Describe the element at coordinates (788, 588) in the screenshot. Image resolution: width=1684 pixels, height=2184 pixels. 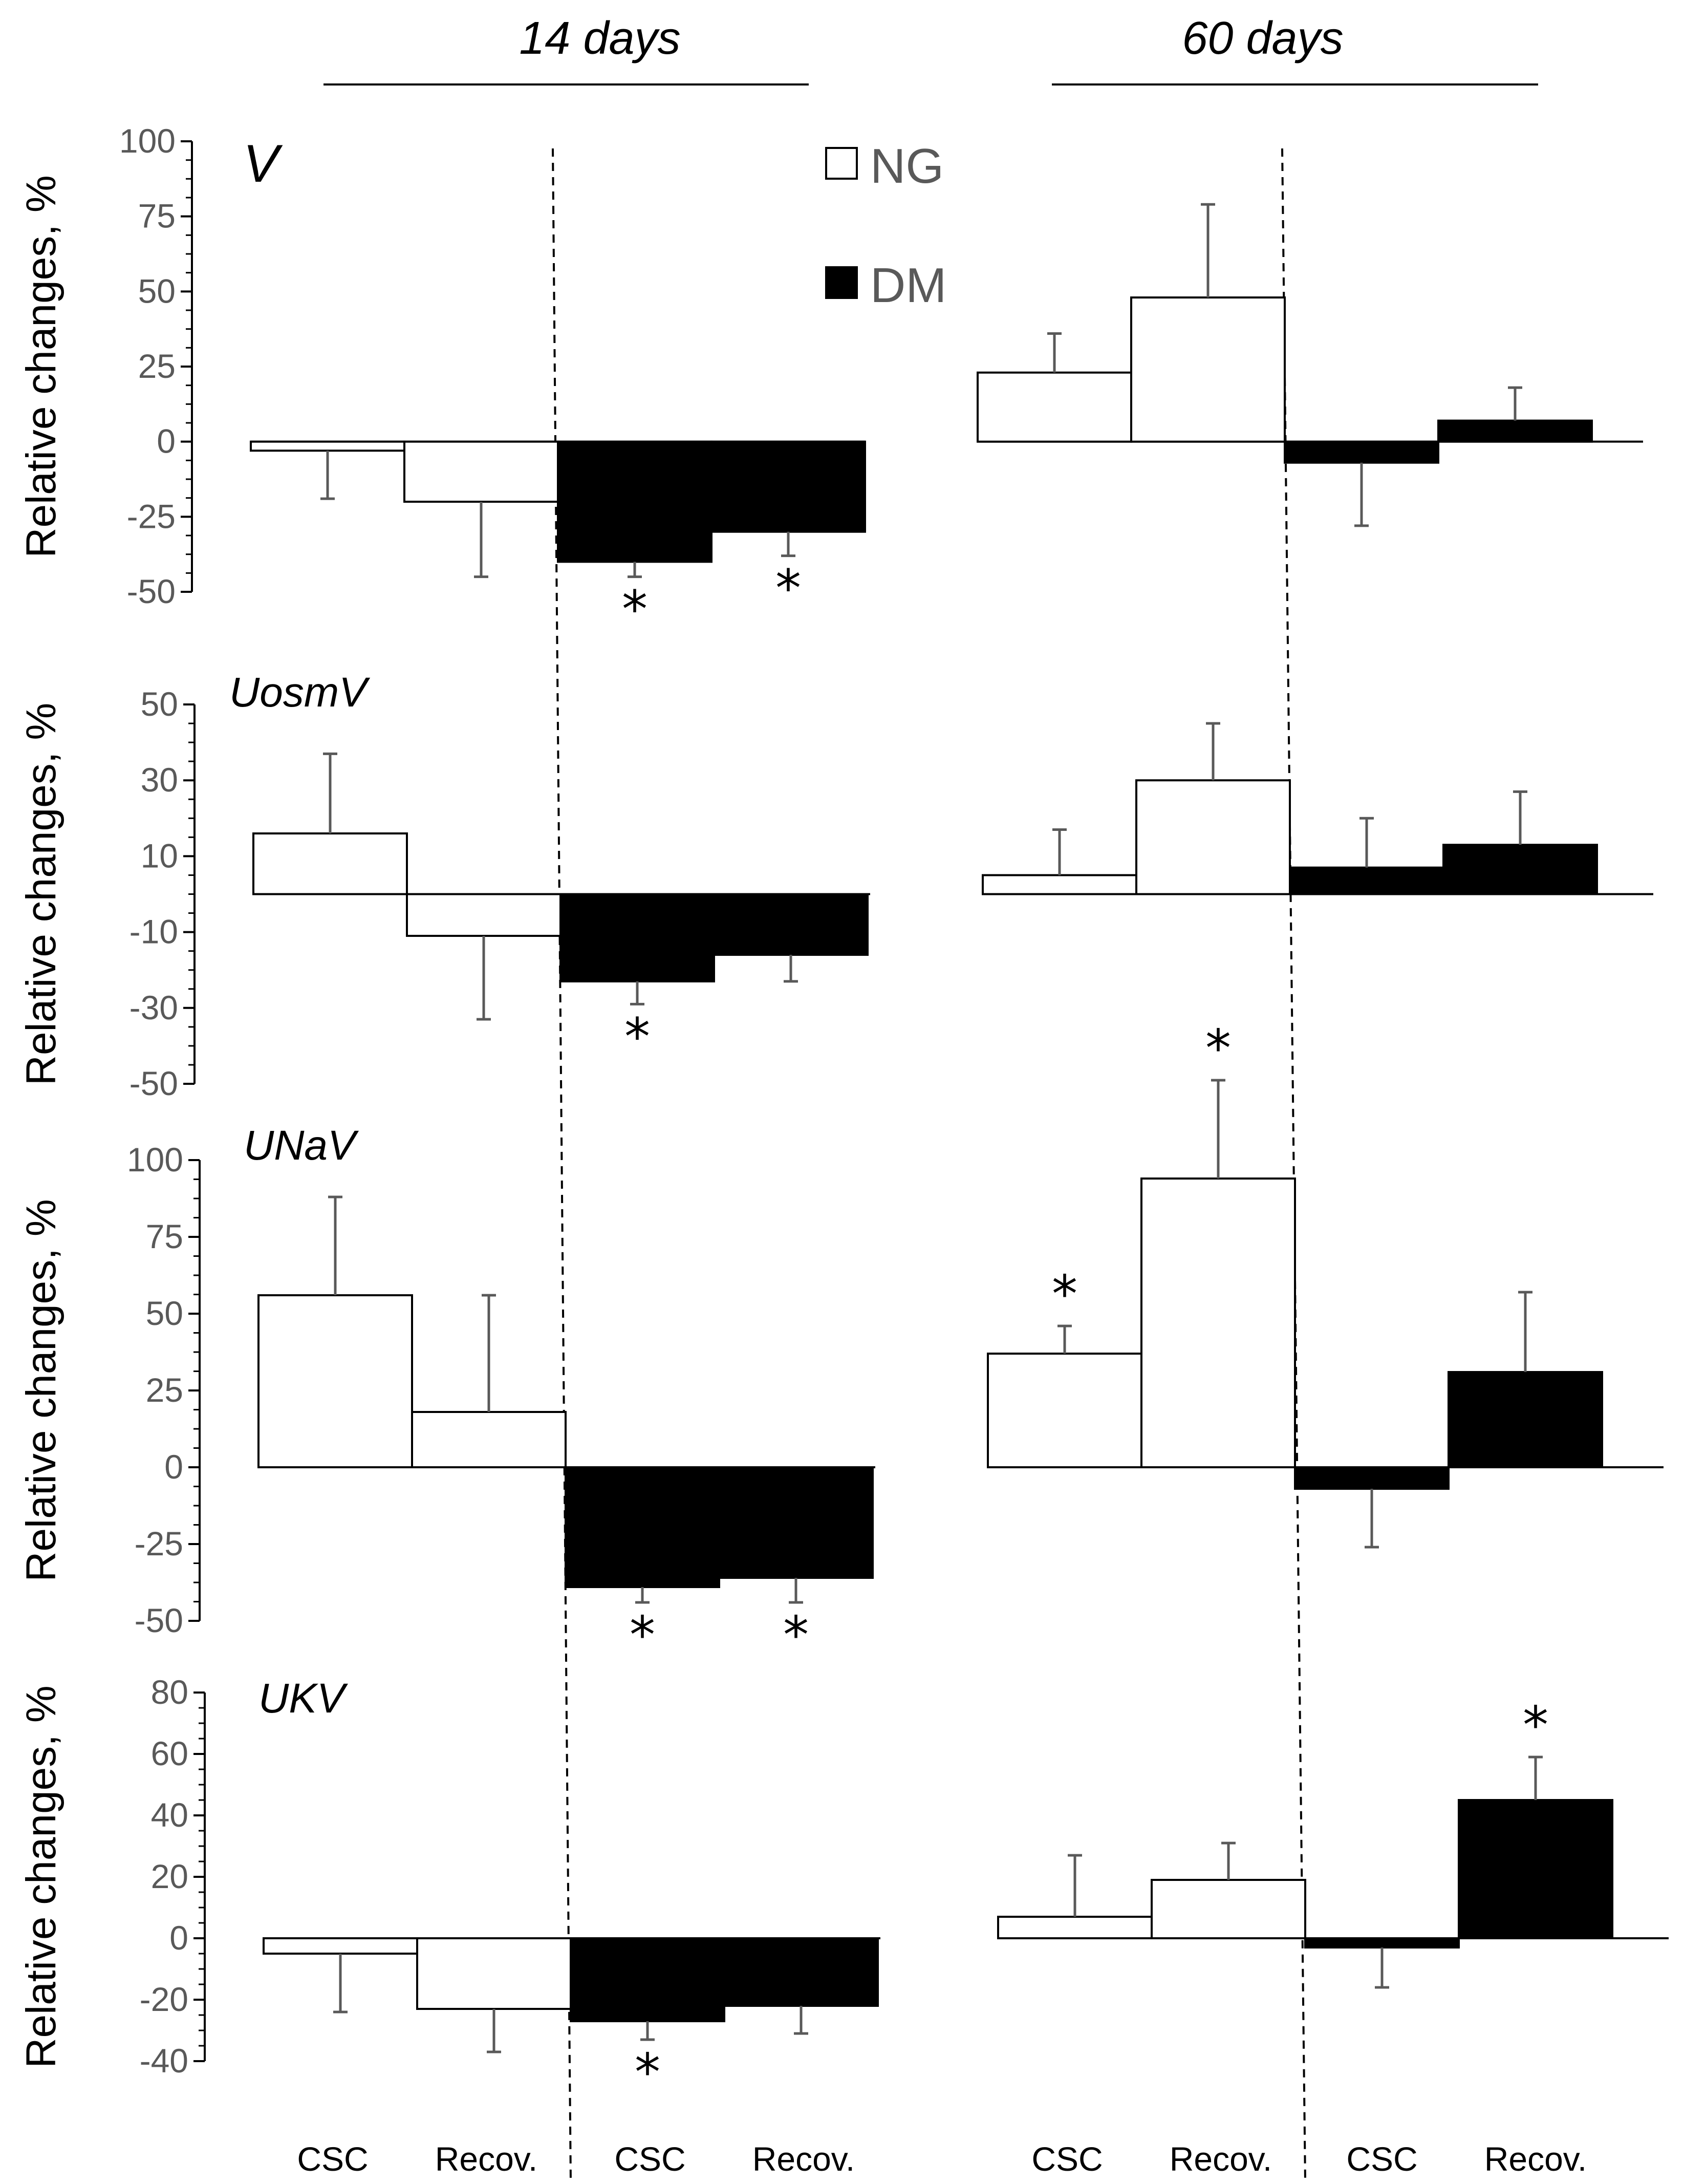
I see `v-bar-14d-dm-recov-significance-marker: *` at that location.